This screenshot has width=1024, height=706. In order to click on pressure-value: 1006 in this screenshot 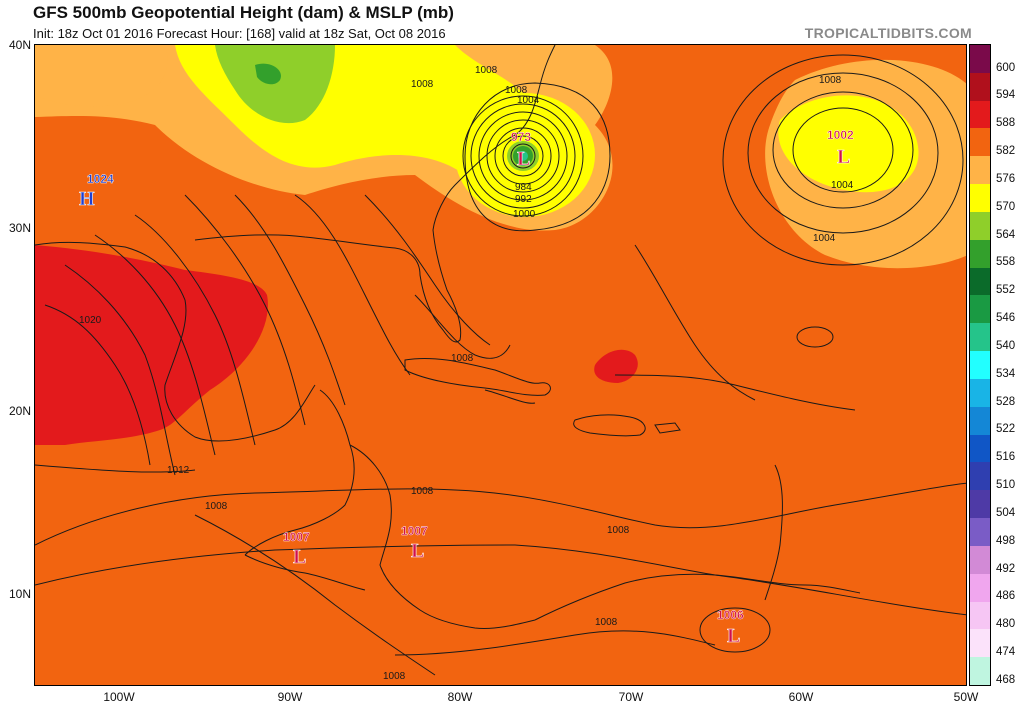, I will do `click(730, 615)`.